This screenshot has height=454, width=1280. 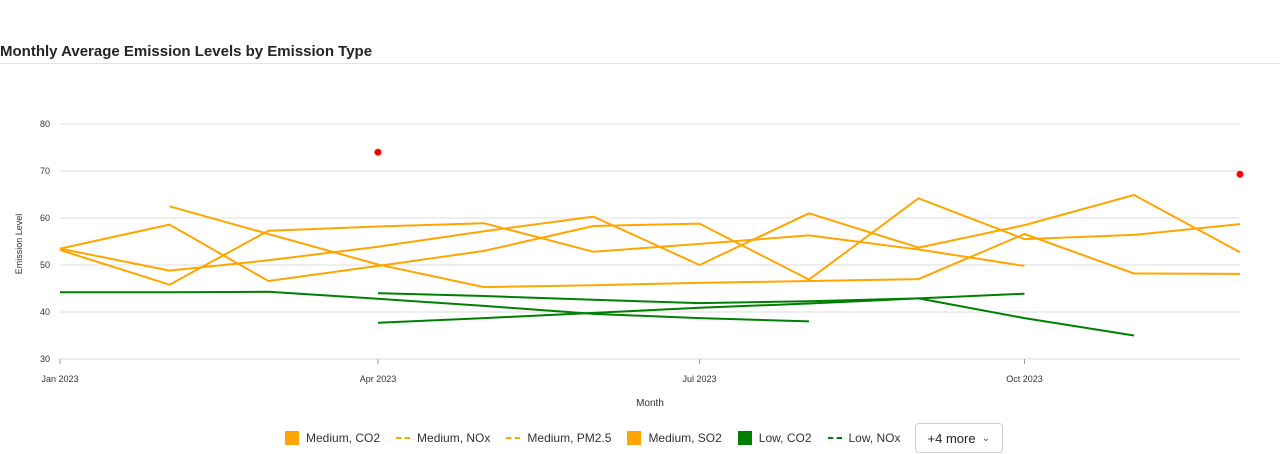 What do you see at coordinates (685, 438) in the screenshot?
I see `legend-label: Medium, SO2` at bounding box center [685, 438].